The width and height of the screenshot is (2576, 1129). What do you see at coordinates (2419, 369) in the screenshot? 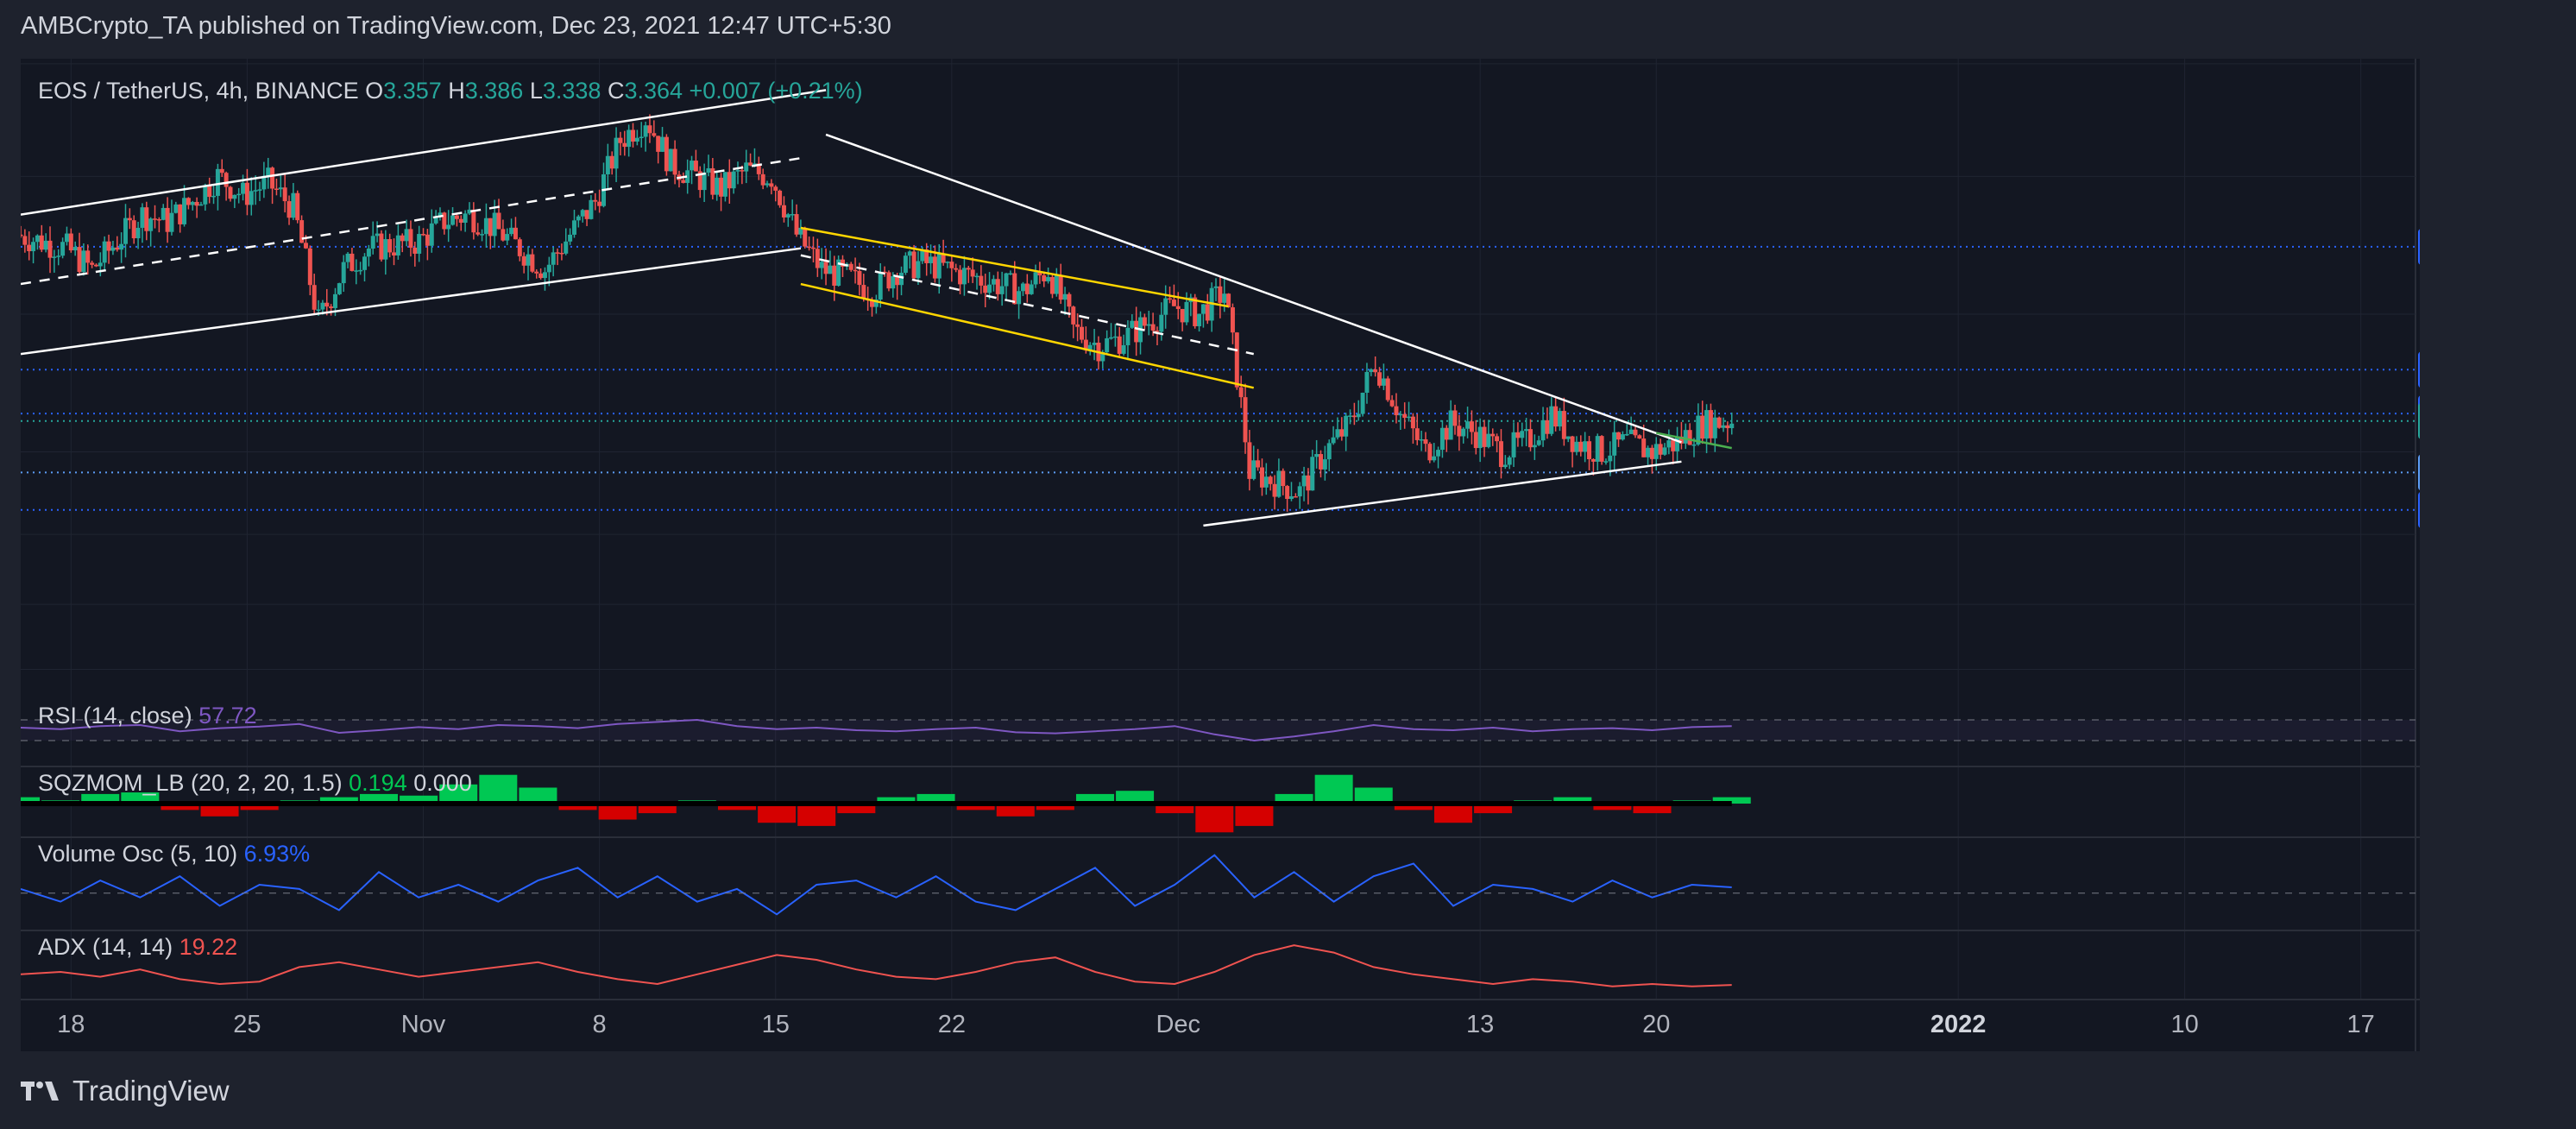
I see `level-price-tag: 3.656` at bounding box center [2419, 369].